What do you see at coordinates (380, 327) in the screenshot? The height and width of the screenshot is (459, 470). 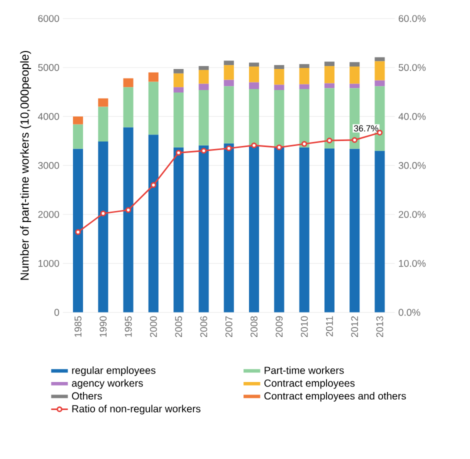 I see `x-tick-label: 2013` at bounding box center [380, 327].